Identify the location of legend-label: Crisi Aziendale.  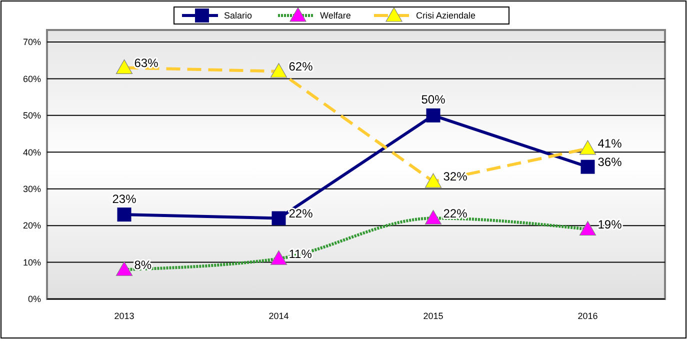
(446, 15).